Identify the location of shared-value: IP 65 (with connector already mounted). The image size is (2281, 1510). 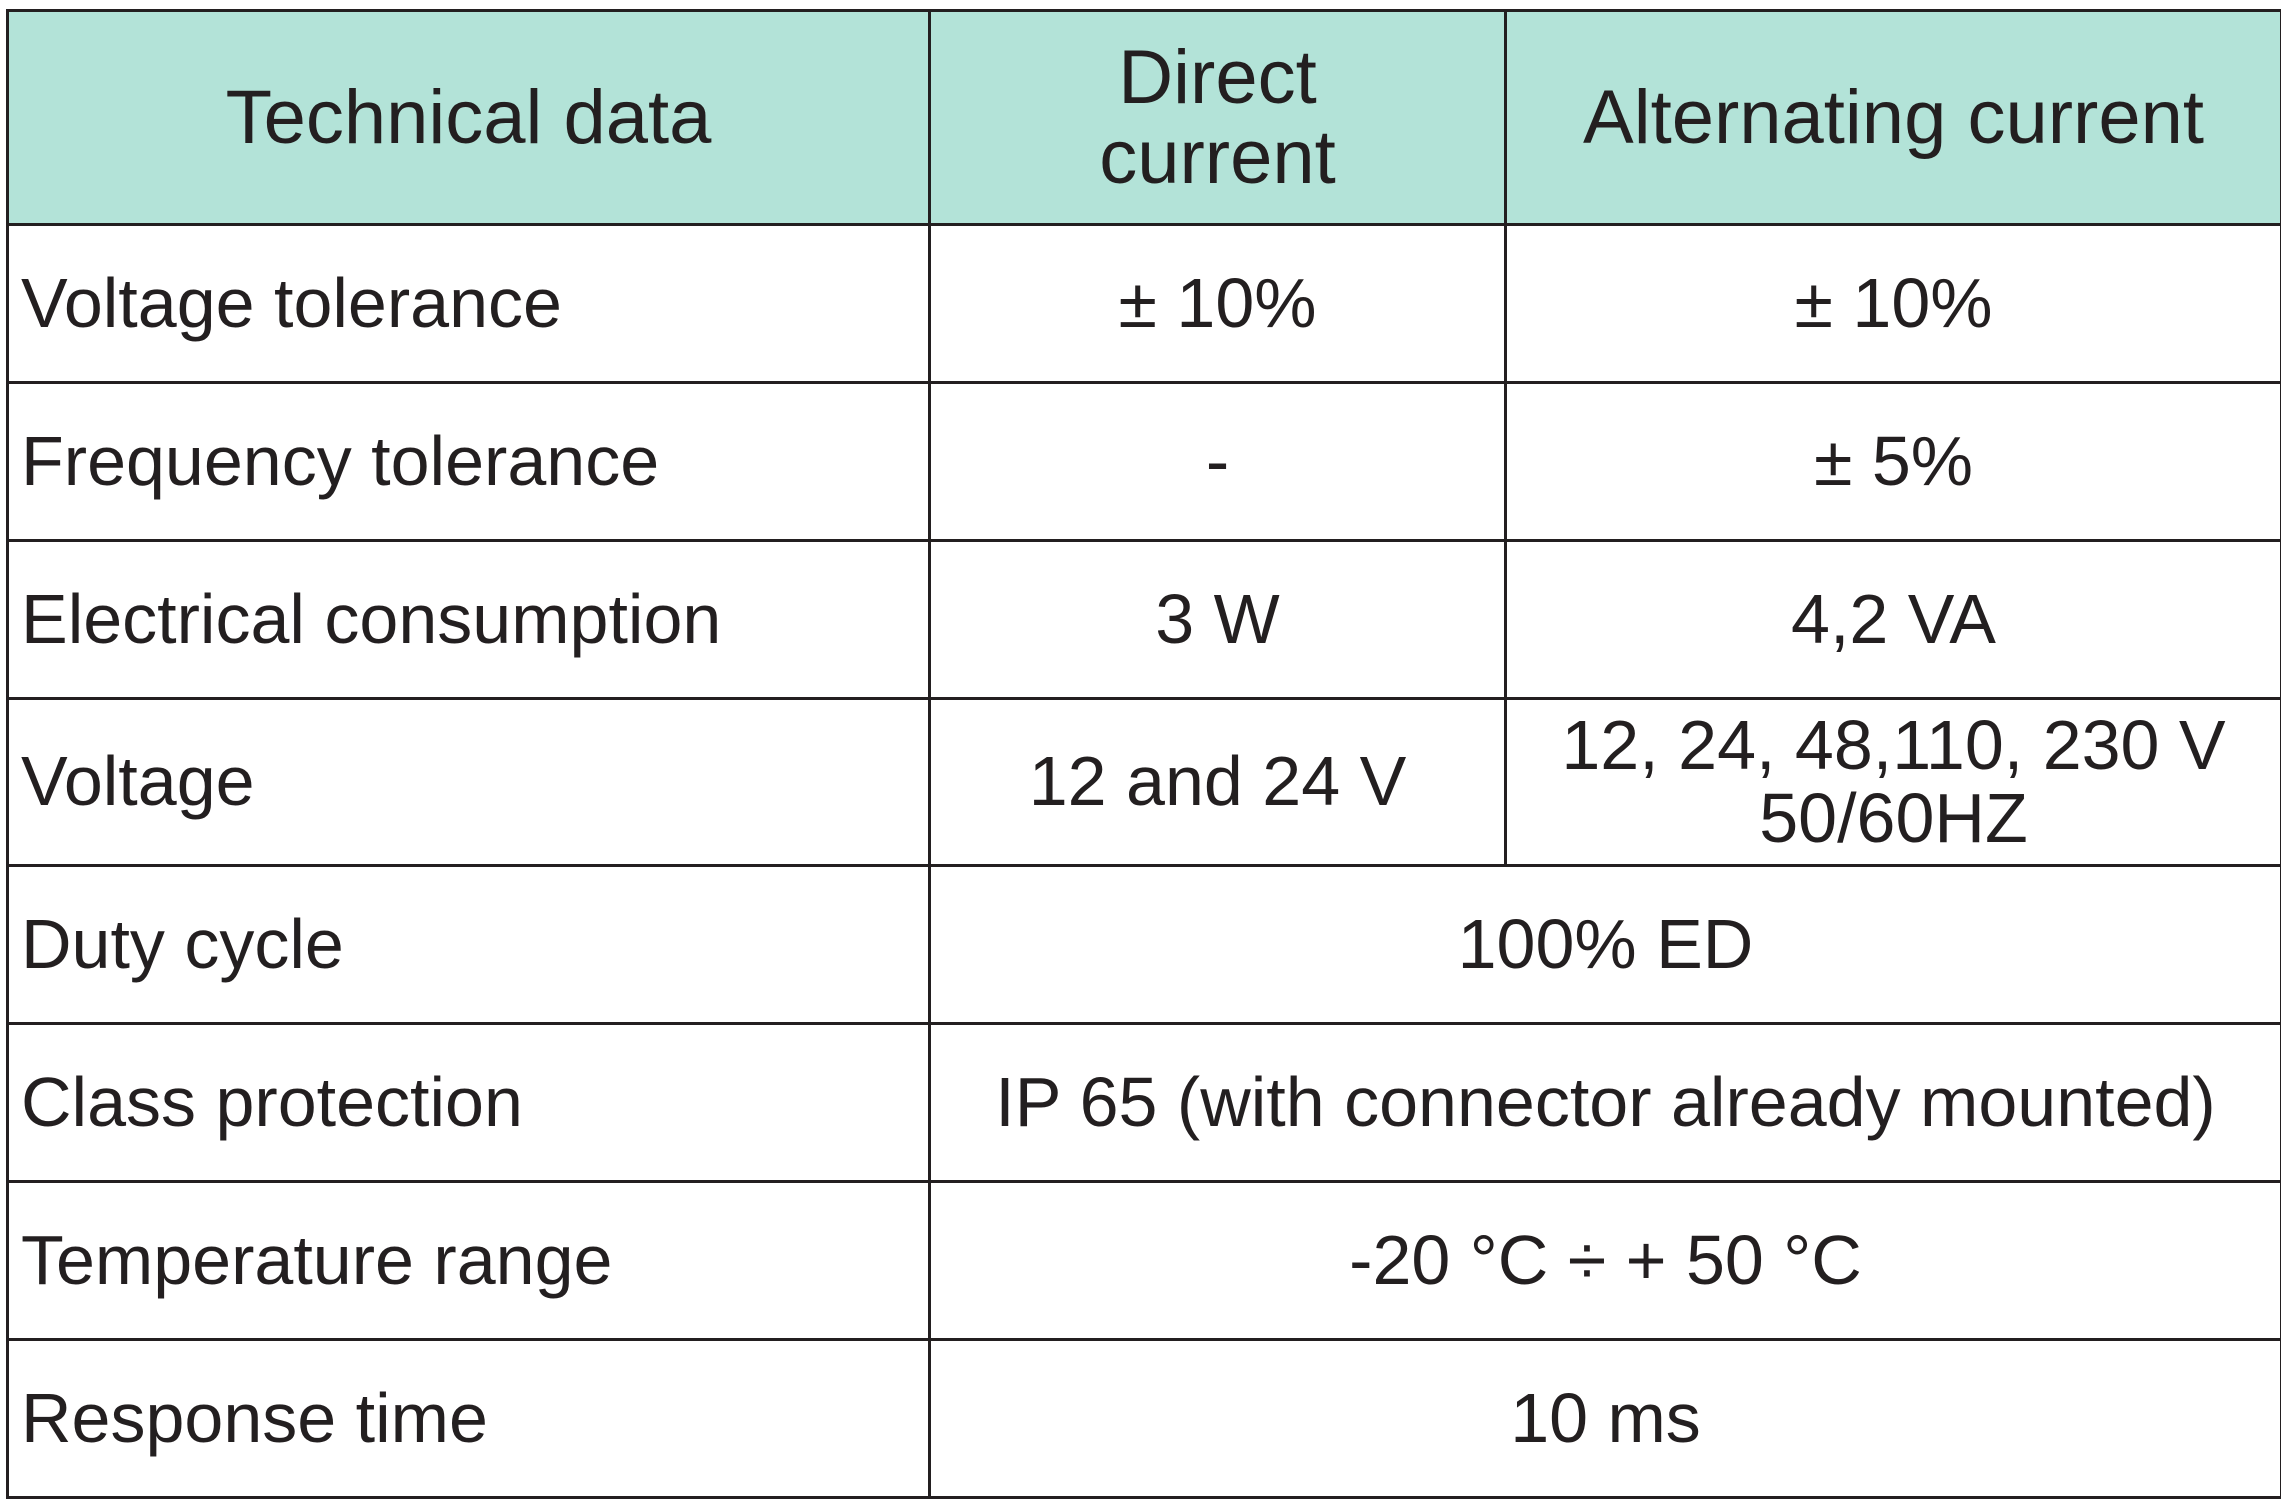
(1604, 1102).